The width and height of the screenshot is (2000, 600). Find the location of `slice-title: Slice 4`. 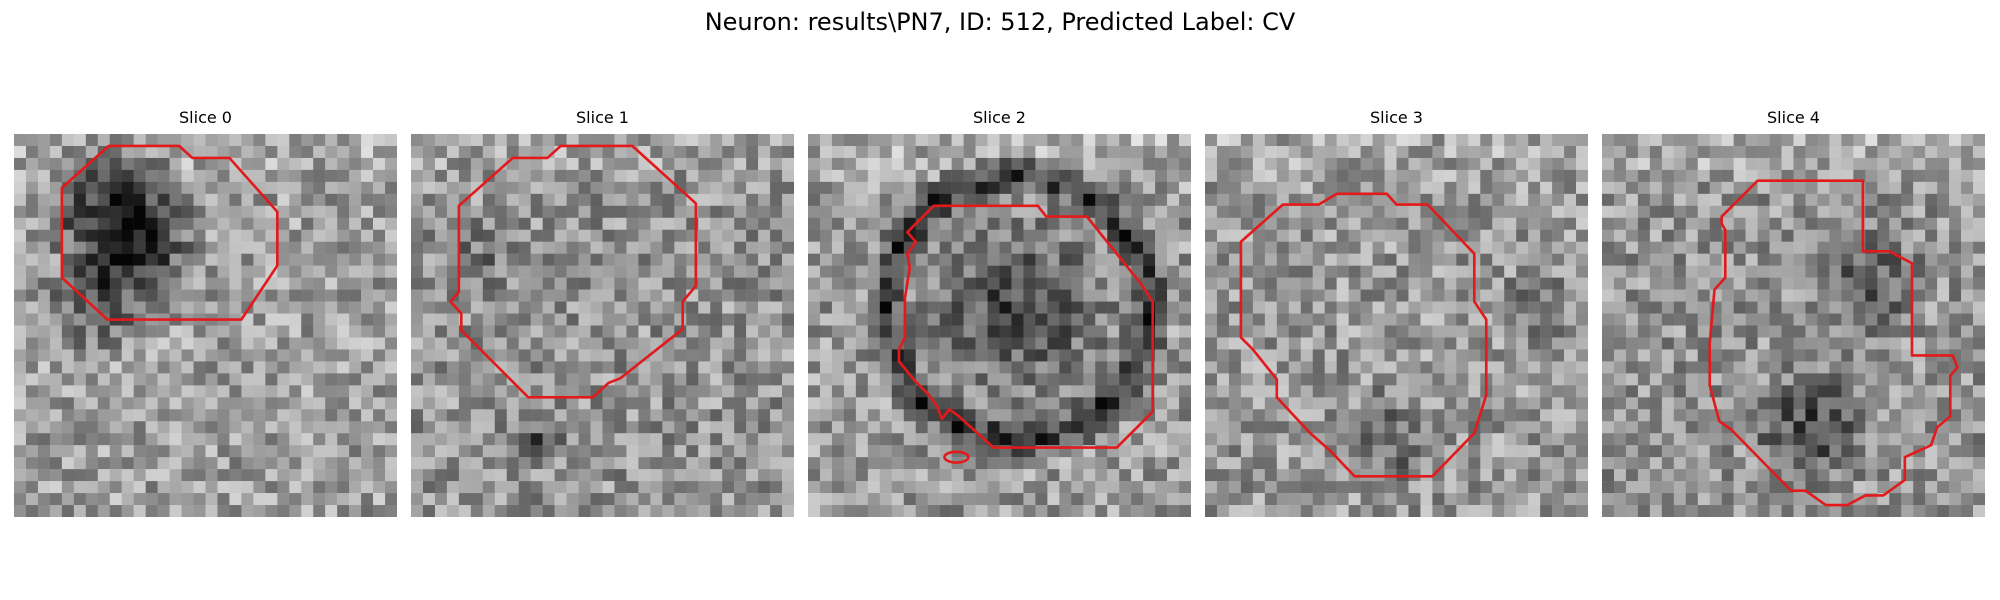

slice-title: Slice 4 is located at coordinates (1793, 118).